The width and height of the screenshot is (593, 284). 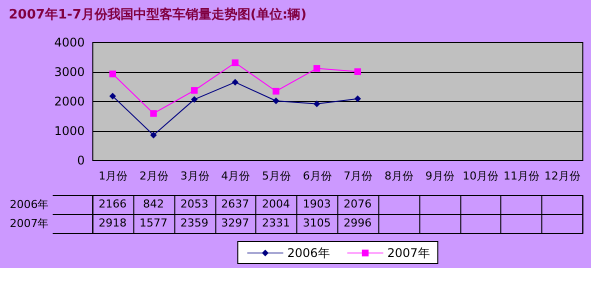 What do you see at coordinates (81, 161) in the screenshot?
I see `y-tick-label: 0` at bounding box center [81, 161].